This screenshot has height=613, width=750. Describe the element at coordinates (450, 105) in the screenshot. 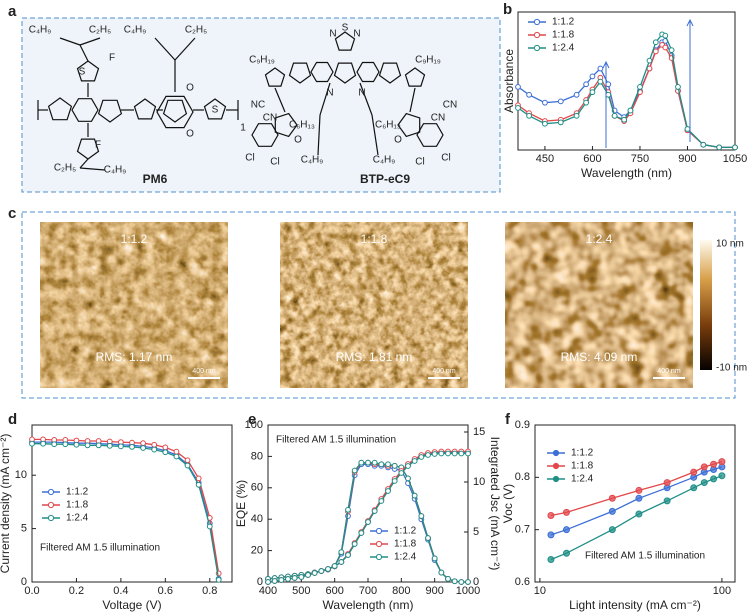

I see `structure-label: CN` at that location.